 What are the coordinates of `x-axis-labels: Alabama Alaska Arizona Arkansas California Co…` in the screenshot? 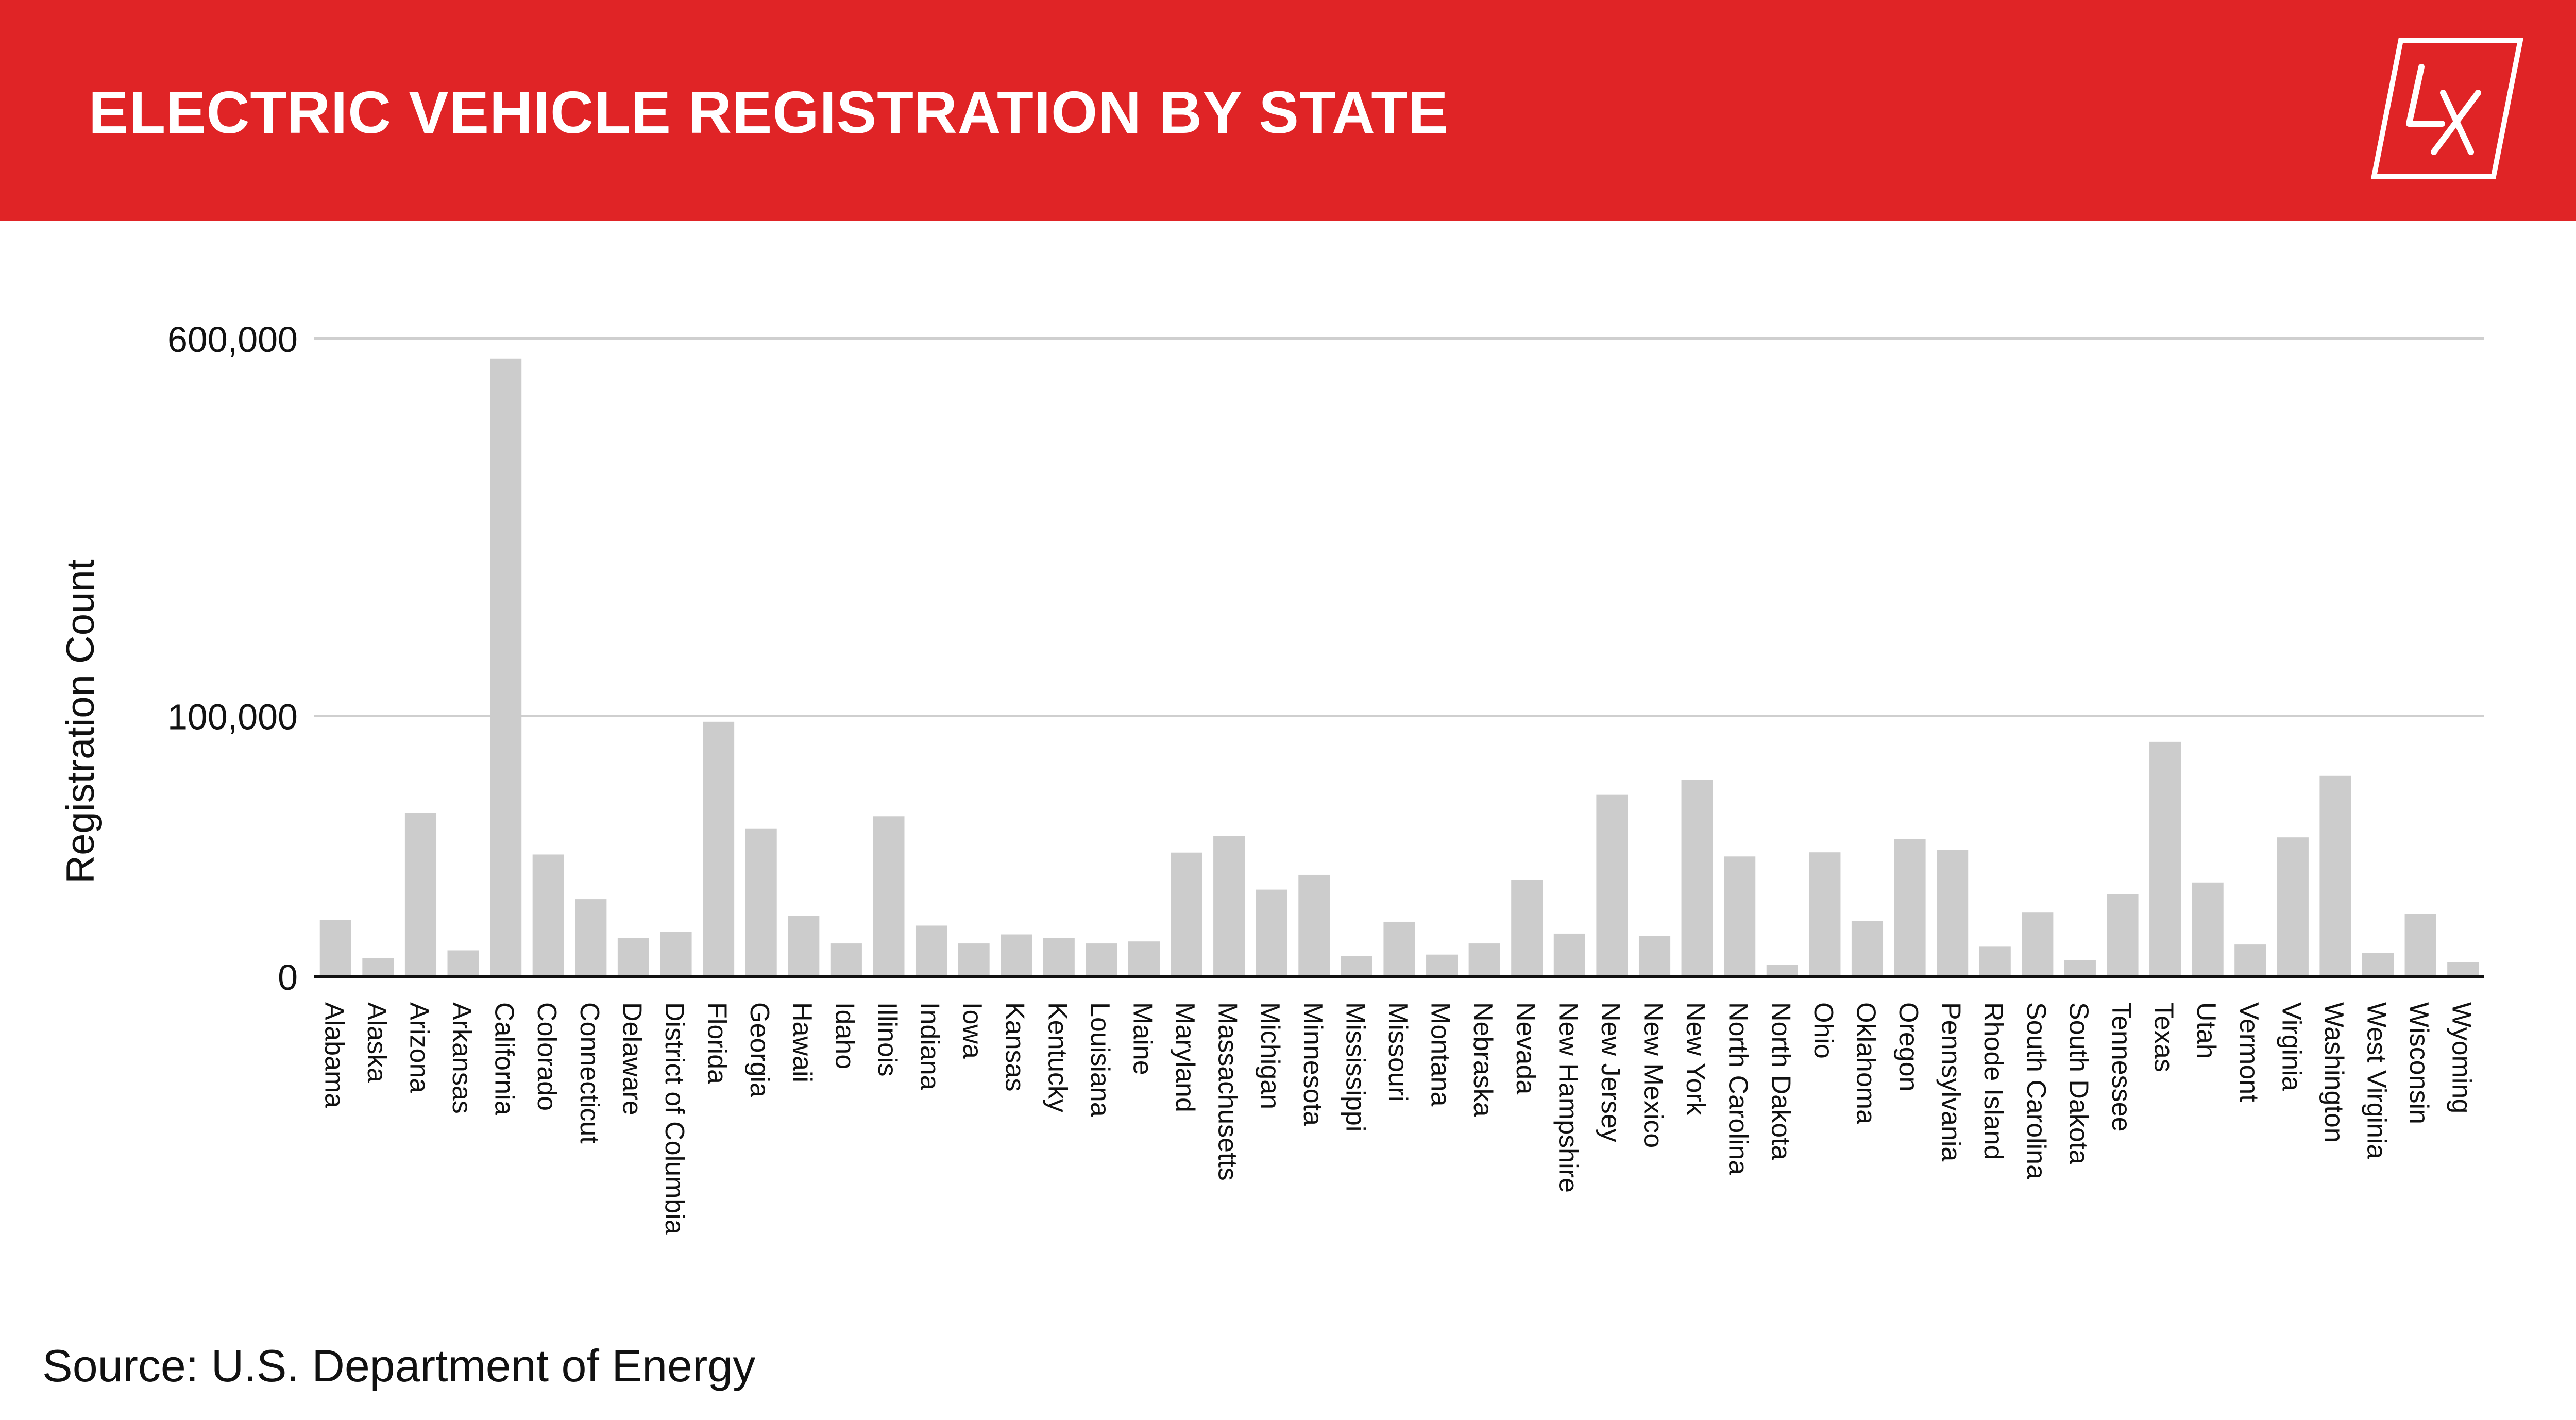 It's located at (1397, 1118).